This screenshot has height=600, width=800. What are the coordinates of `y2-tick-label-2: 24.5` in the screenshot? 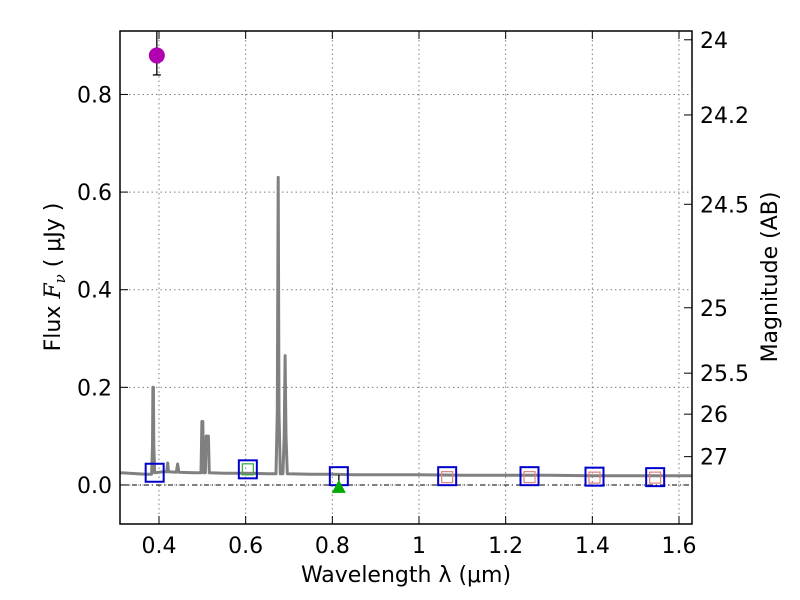 It's located at (724, 205).